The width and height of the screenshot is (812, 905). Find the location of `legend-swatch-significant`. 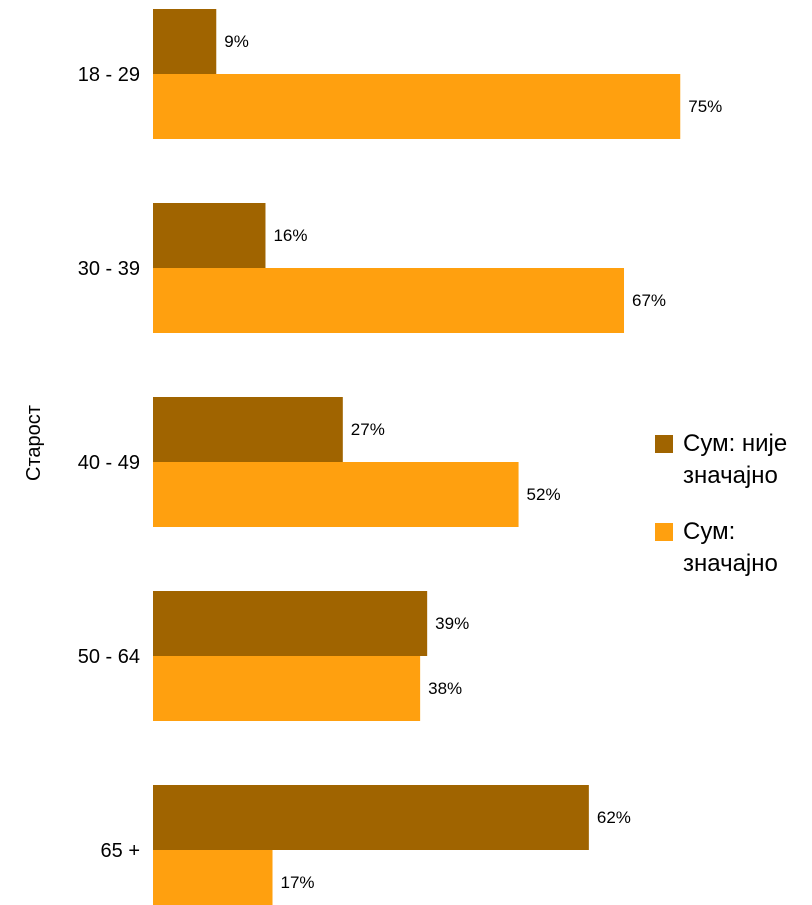

legend-swatch-significant is located at coordinates (664, 532).